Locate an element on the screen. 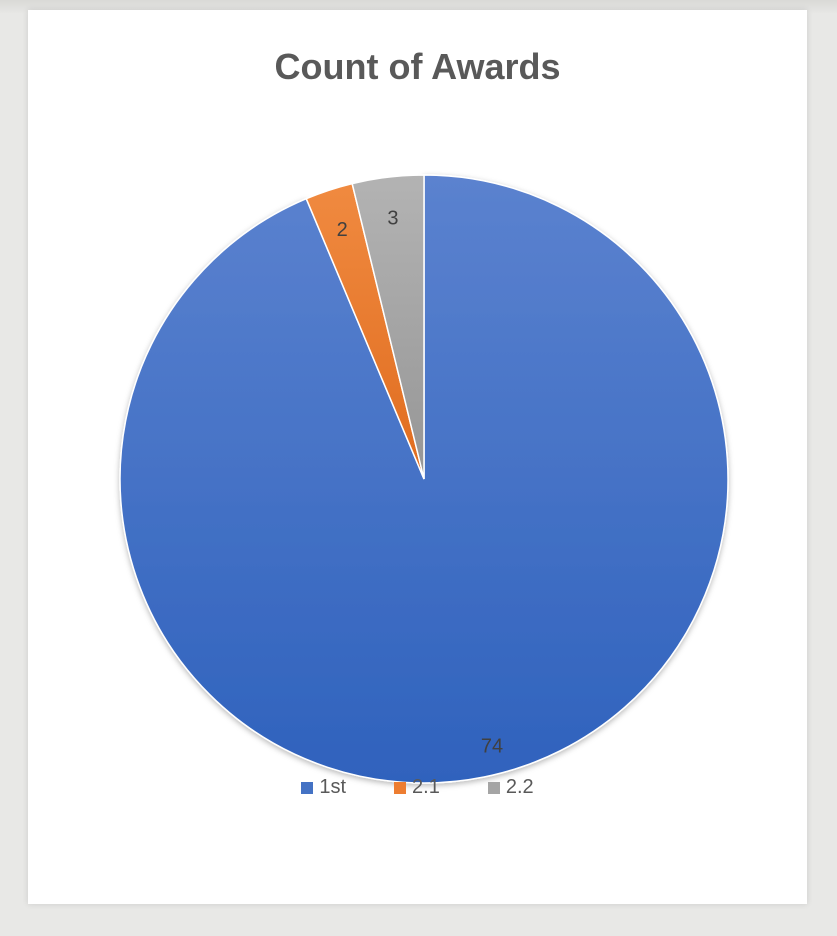 This screenshot has width=837, height=936. data-label-2-2: 3 is located at coordinates (392, 219).